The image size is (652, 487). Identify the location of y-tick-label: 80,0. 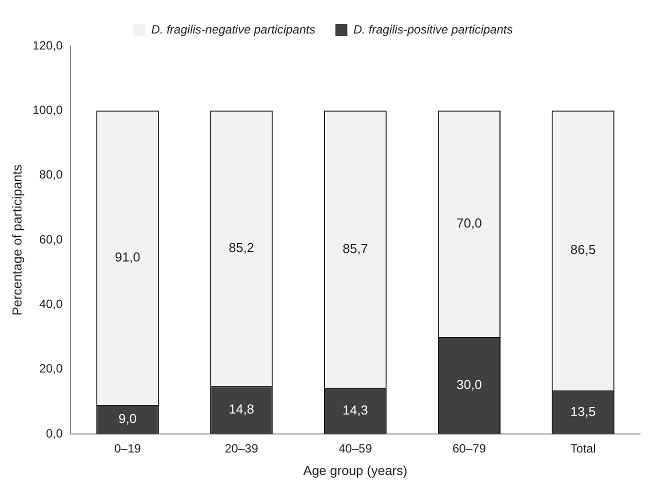
(51, 175).